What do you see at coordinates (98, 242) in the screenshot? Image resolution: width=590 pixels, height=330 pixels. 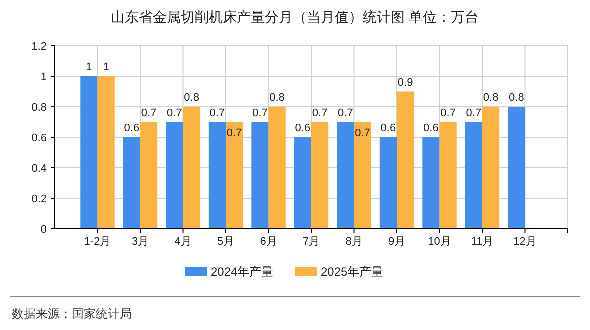 I see `x-tick-label: 1-2月` at bounding box center [98, 242].